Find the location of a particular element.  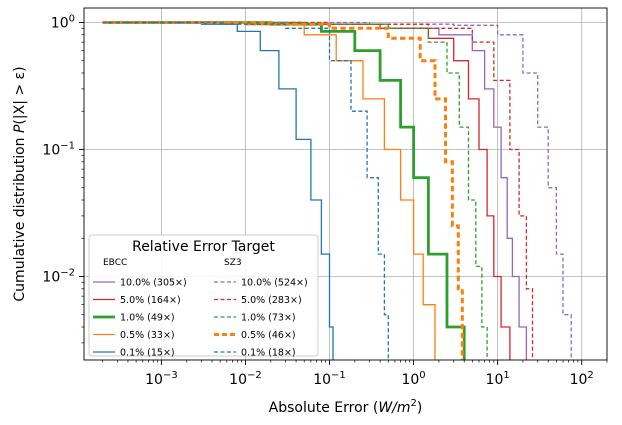

legend-label: 0.5% (33×) is located at coordinates (147, 335).